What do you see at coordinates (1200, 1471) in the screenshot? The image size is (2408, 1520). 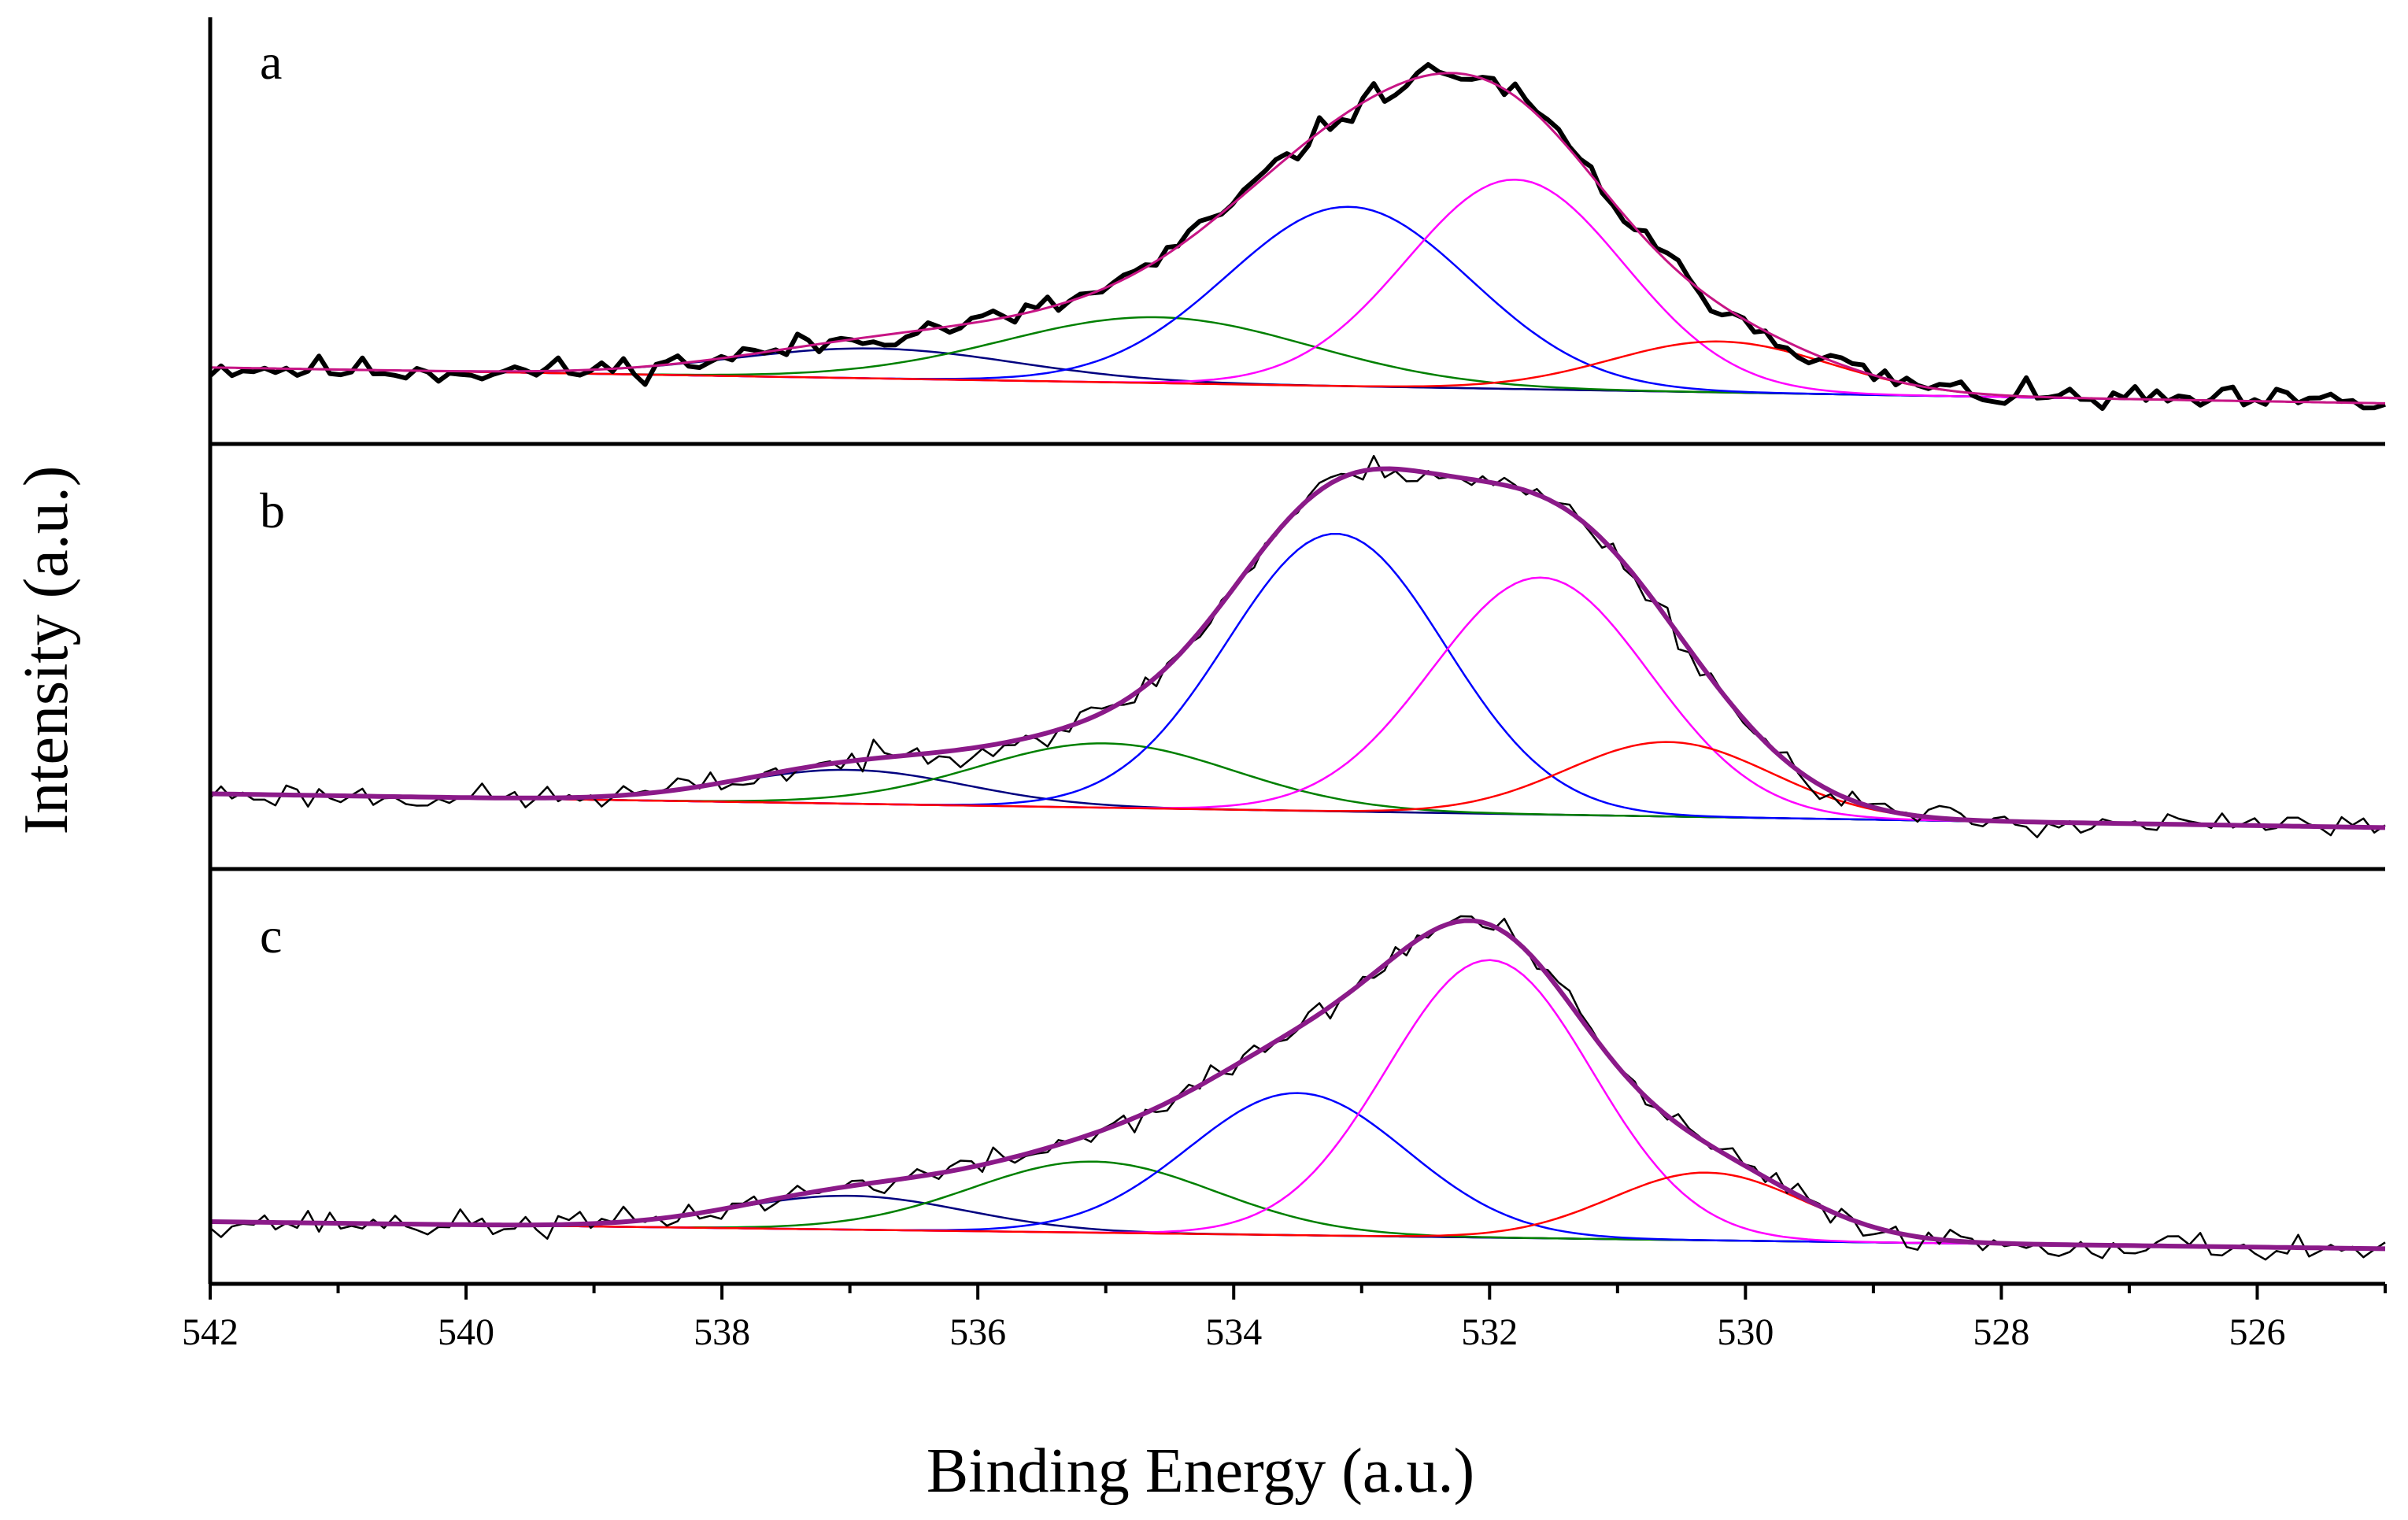 I see `x-axis-title: Binding Energy (a.u.)` at bounding box center [1200, 1471].